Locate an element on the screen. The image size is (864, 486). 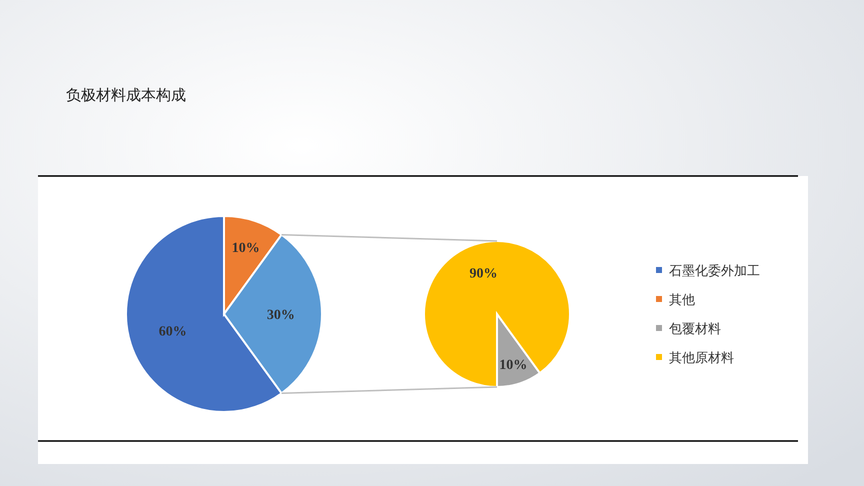
legend-label: 其他 is located at coordinates (682, 300).